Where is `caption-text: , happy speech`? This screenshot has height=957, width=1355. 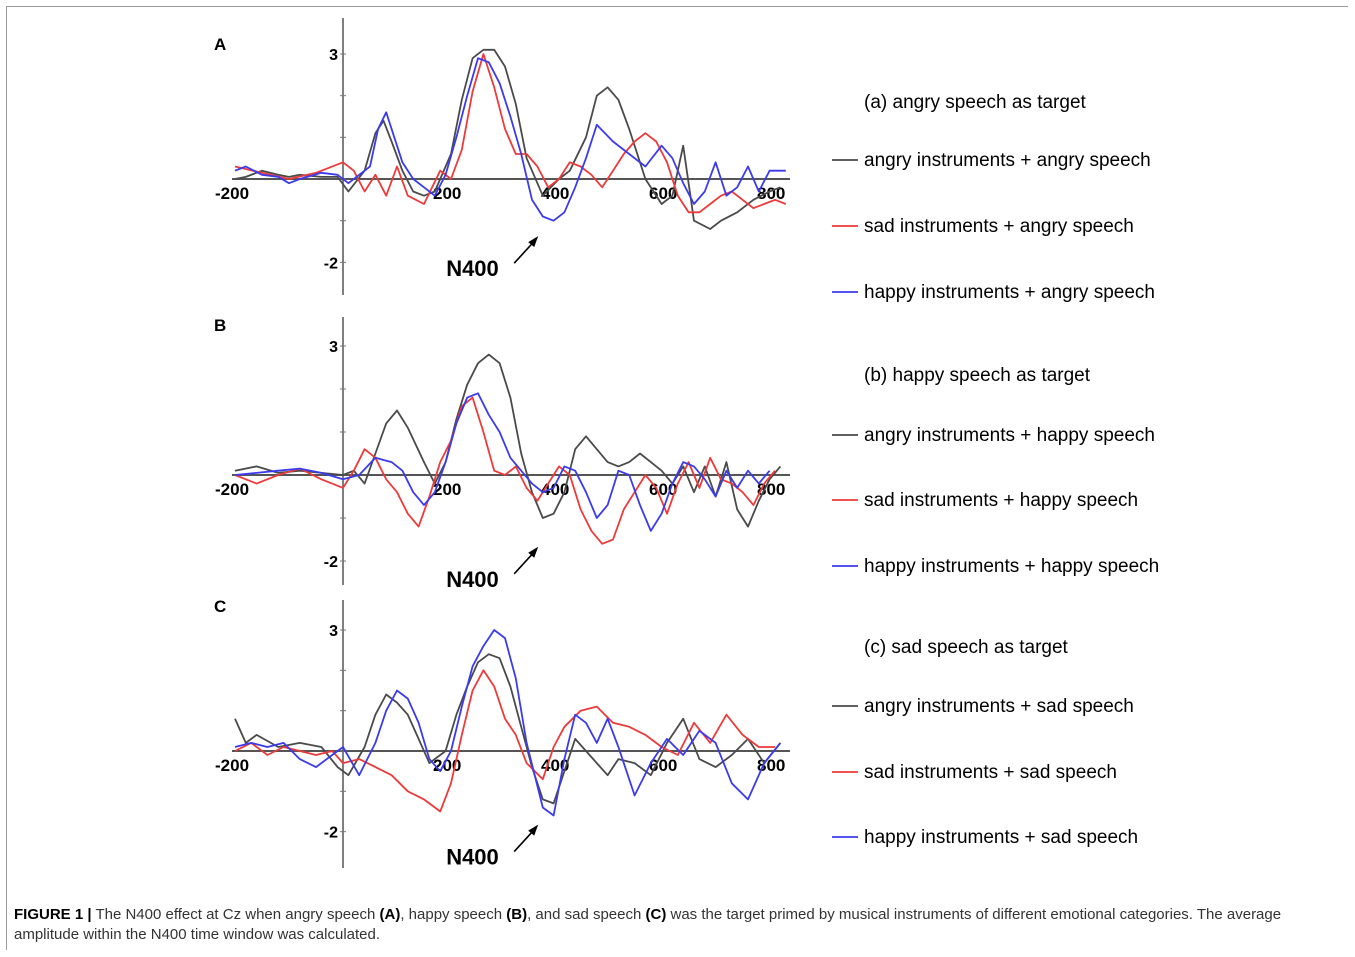
caption-text: , happy speech is located at coordinates (453, 914).